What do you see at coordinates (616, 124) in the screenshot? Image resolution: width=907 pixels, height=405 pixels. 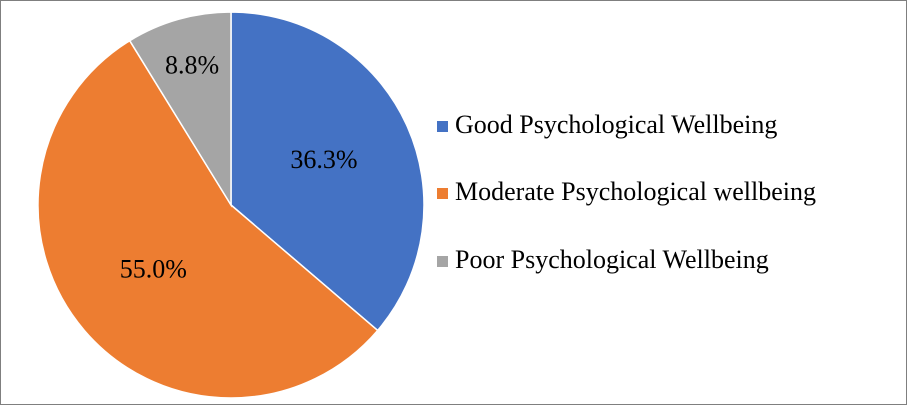 I see `legend-label: Good Psychological Wellbeing` at bounding box center [616, 124].